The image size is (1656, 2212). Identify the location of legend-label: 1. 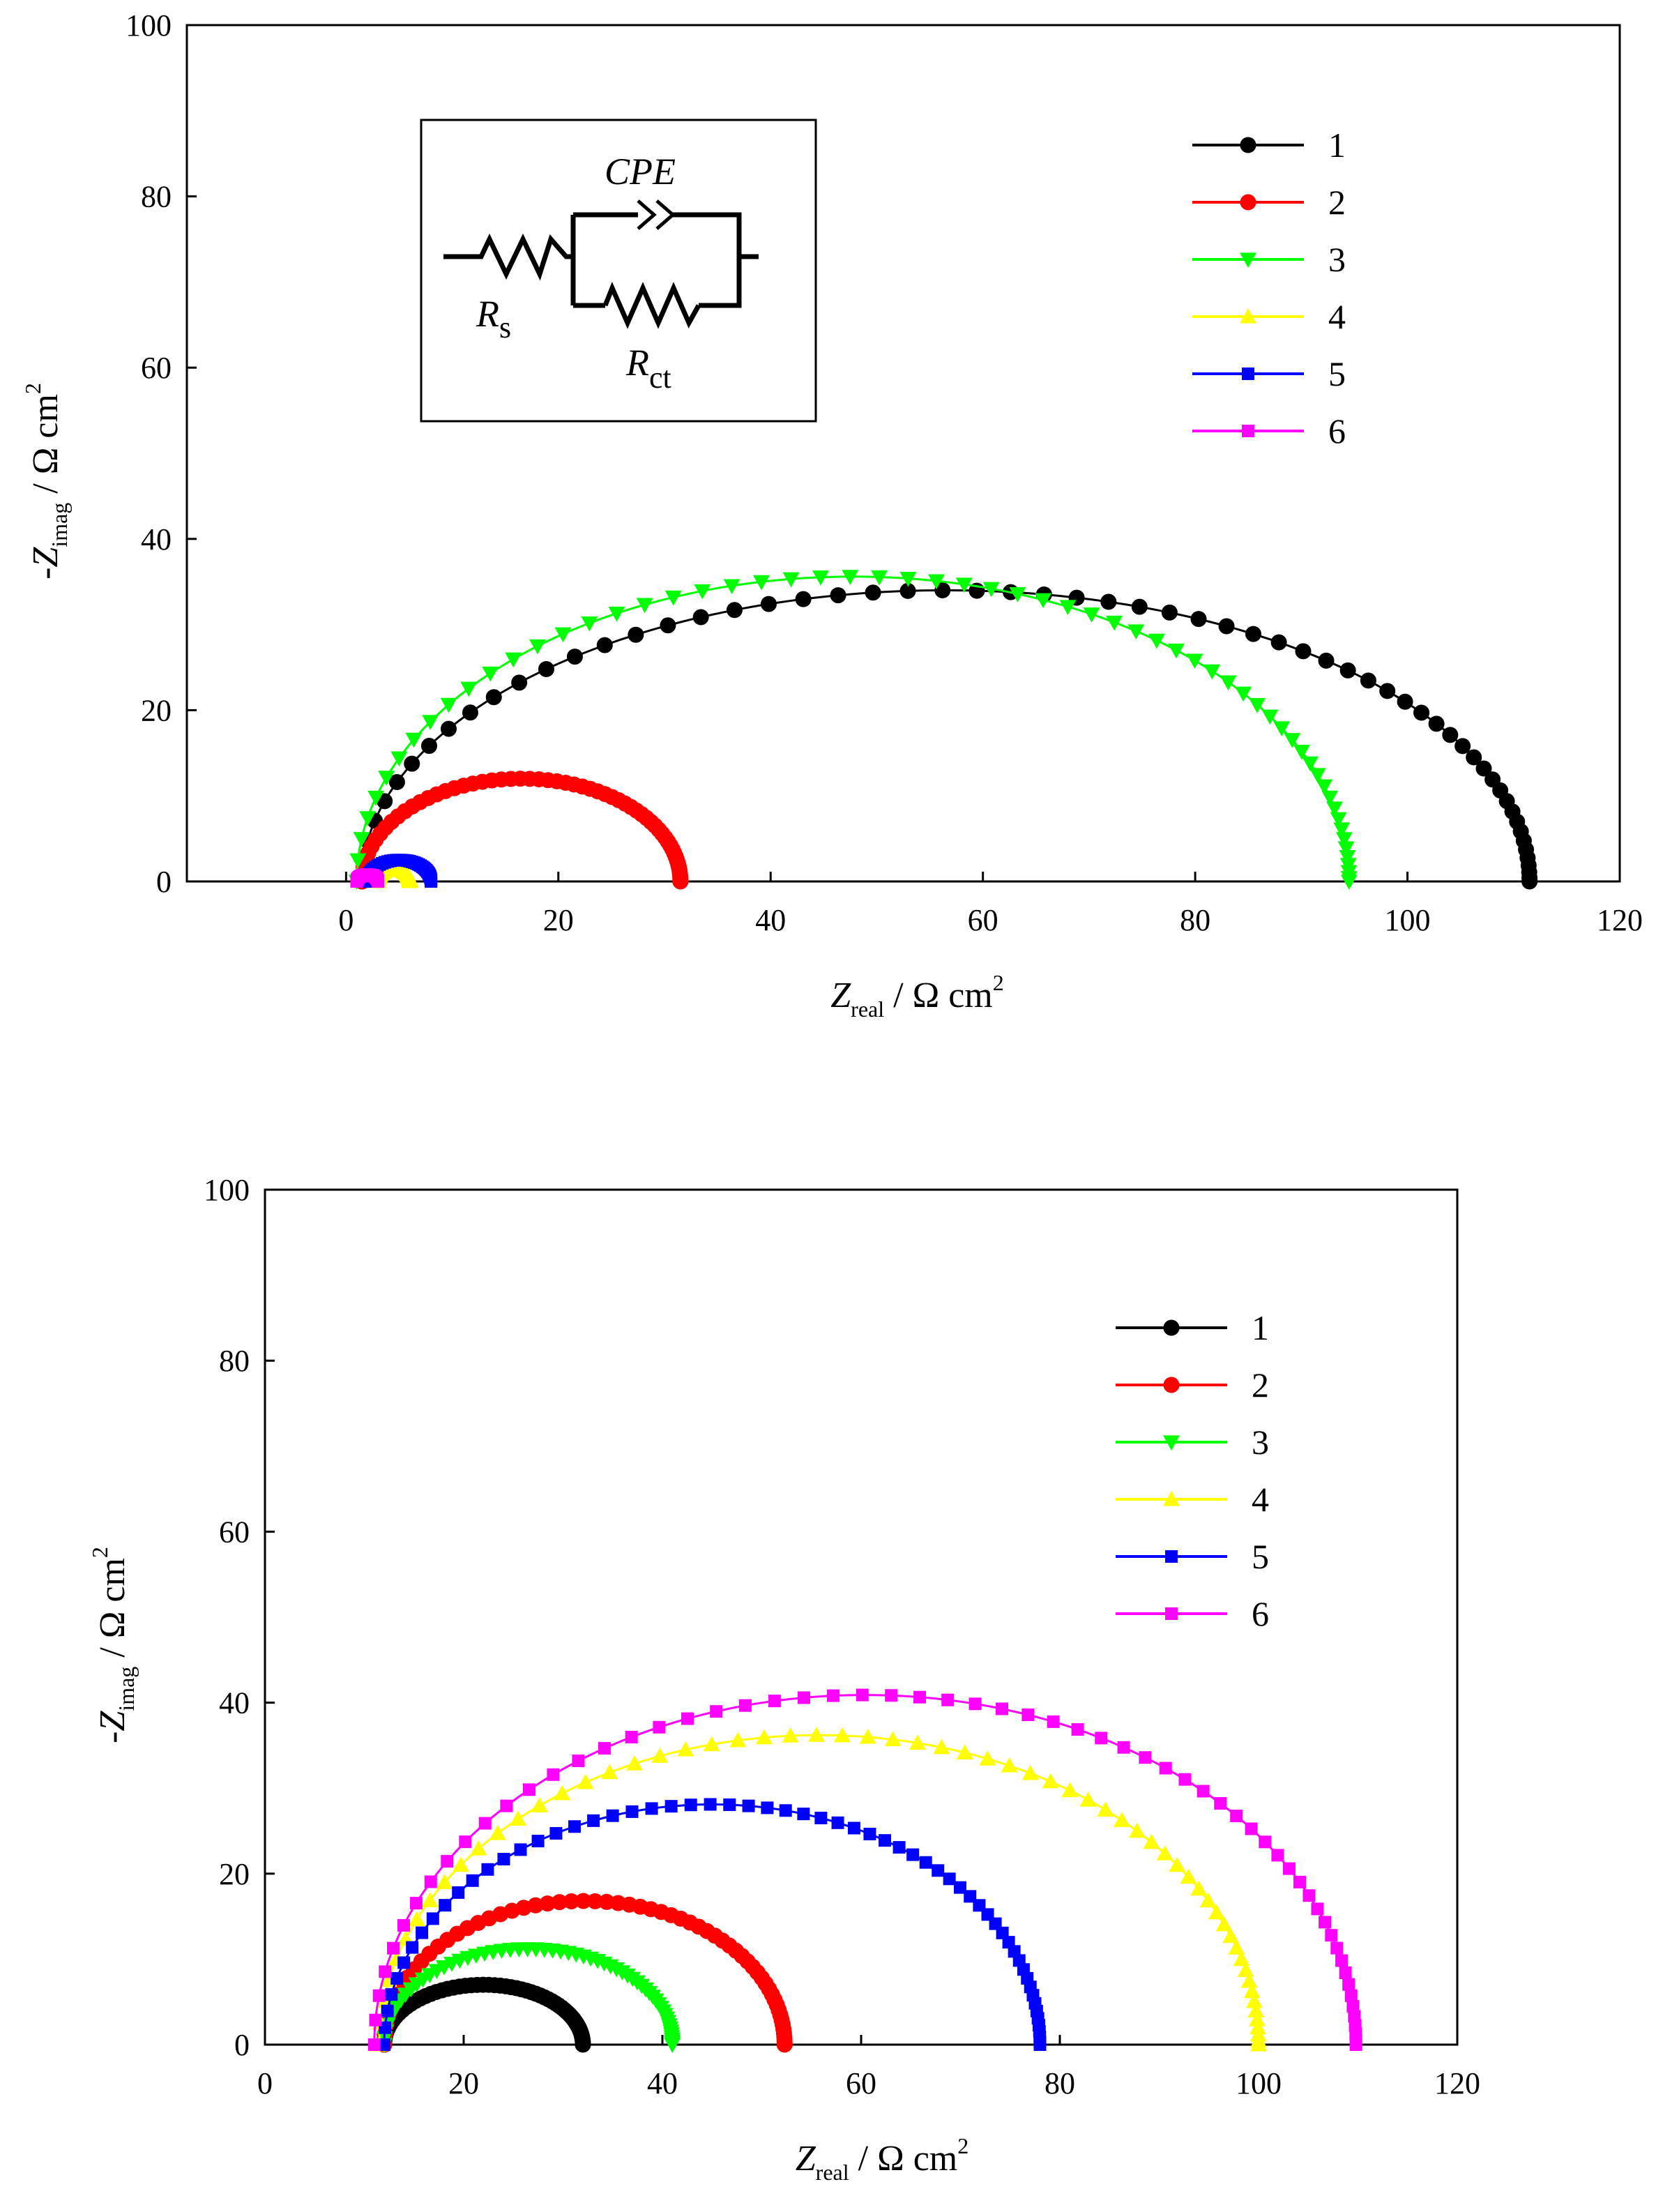
(1260, 1327).